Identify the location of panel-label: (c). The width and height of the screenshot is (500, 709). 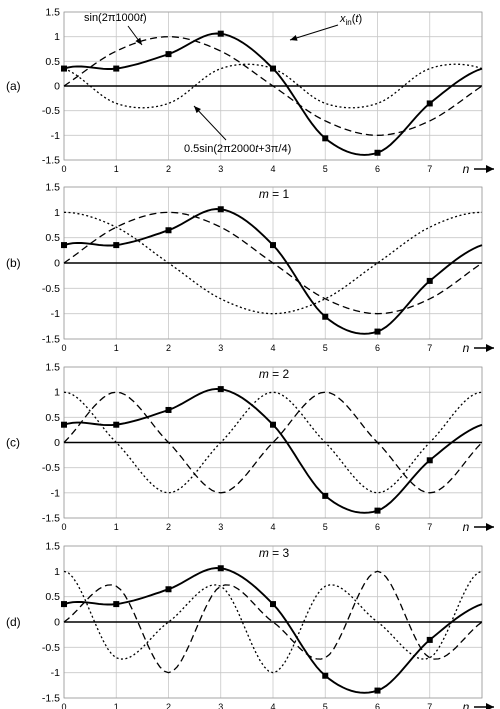
(13, 443).